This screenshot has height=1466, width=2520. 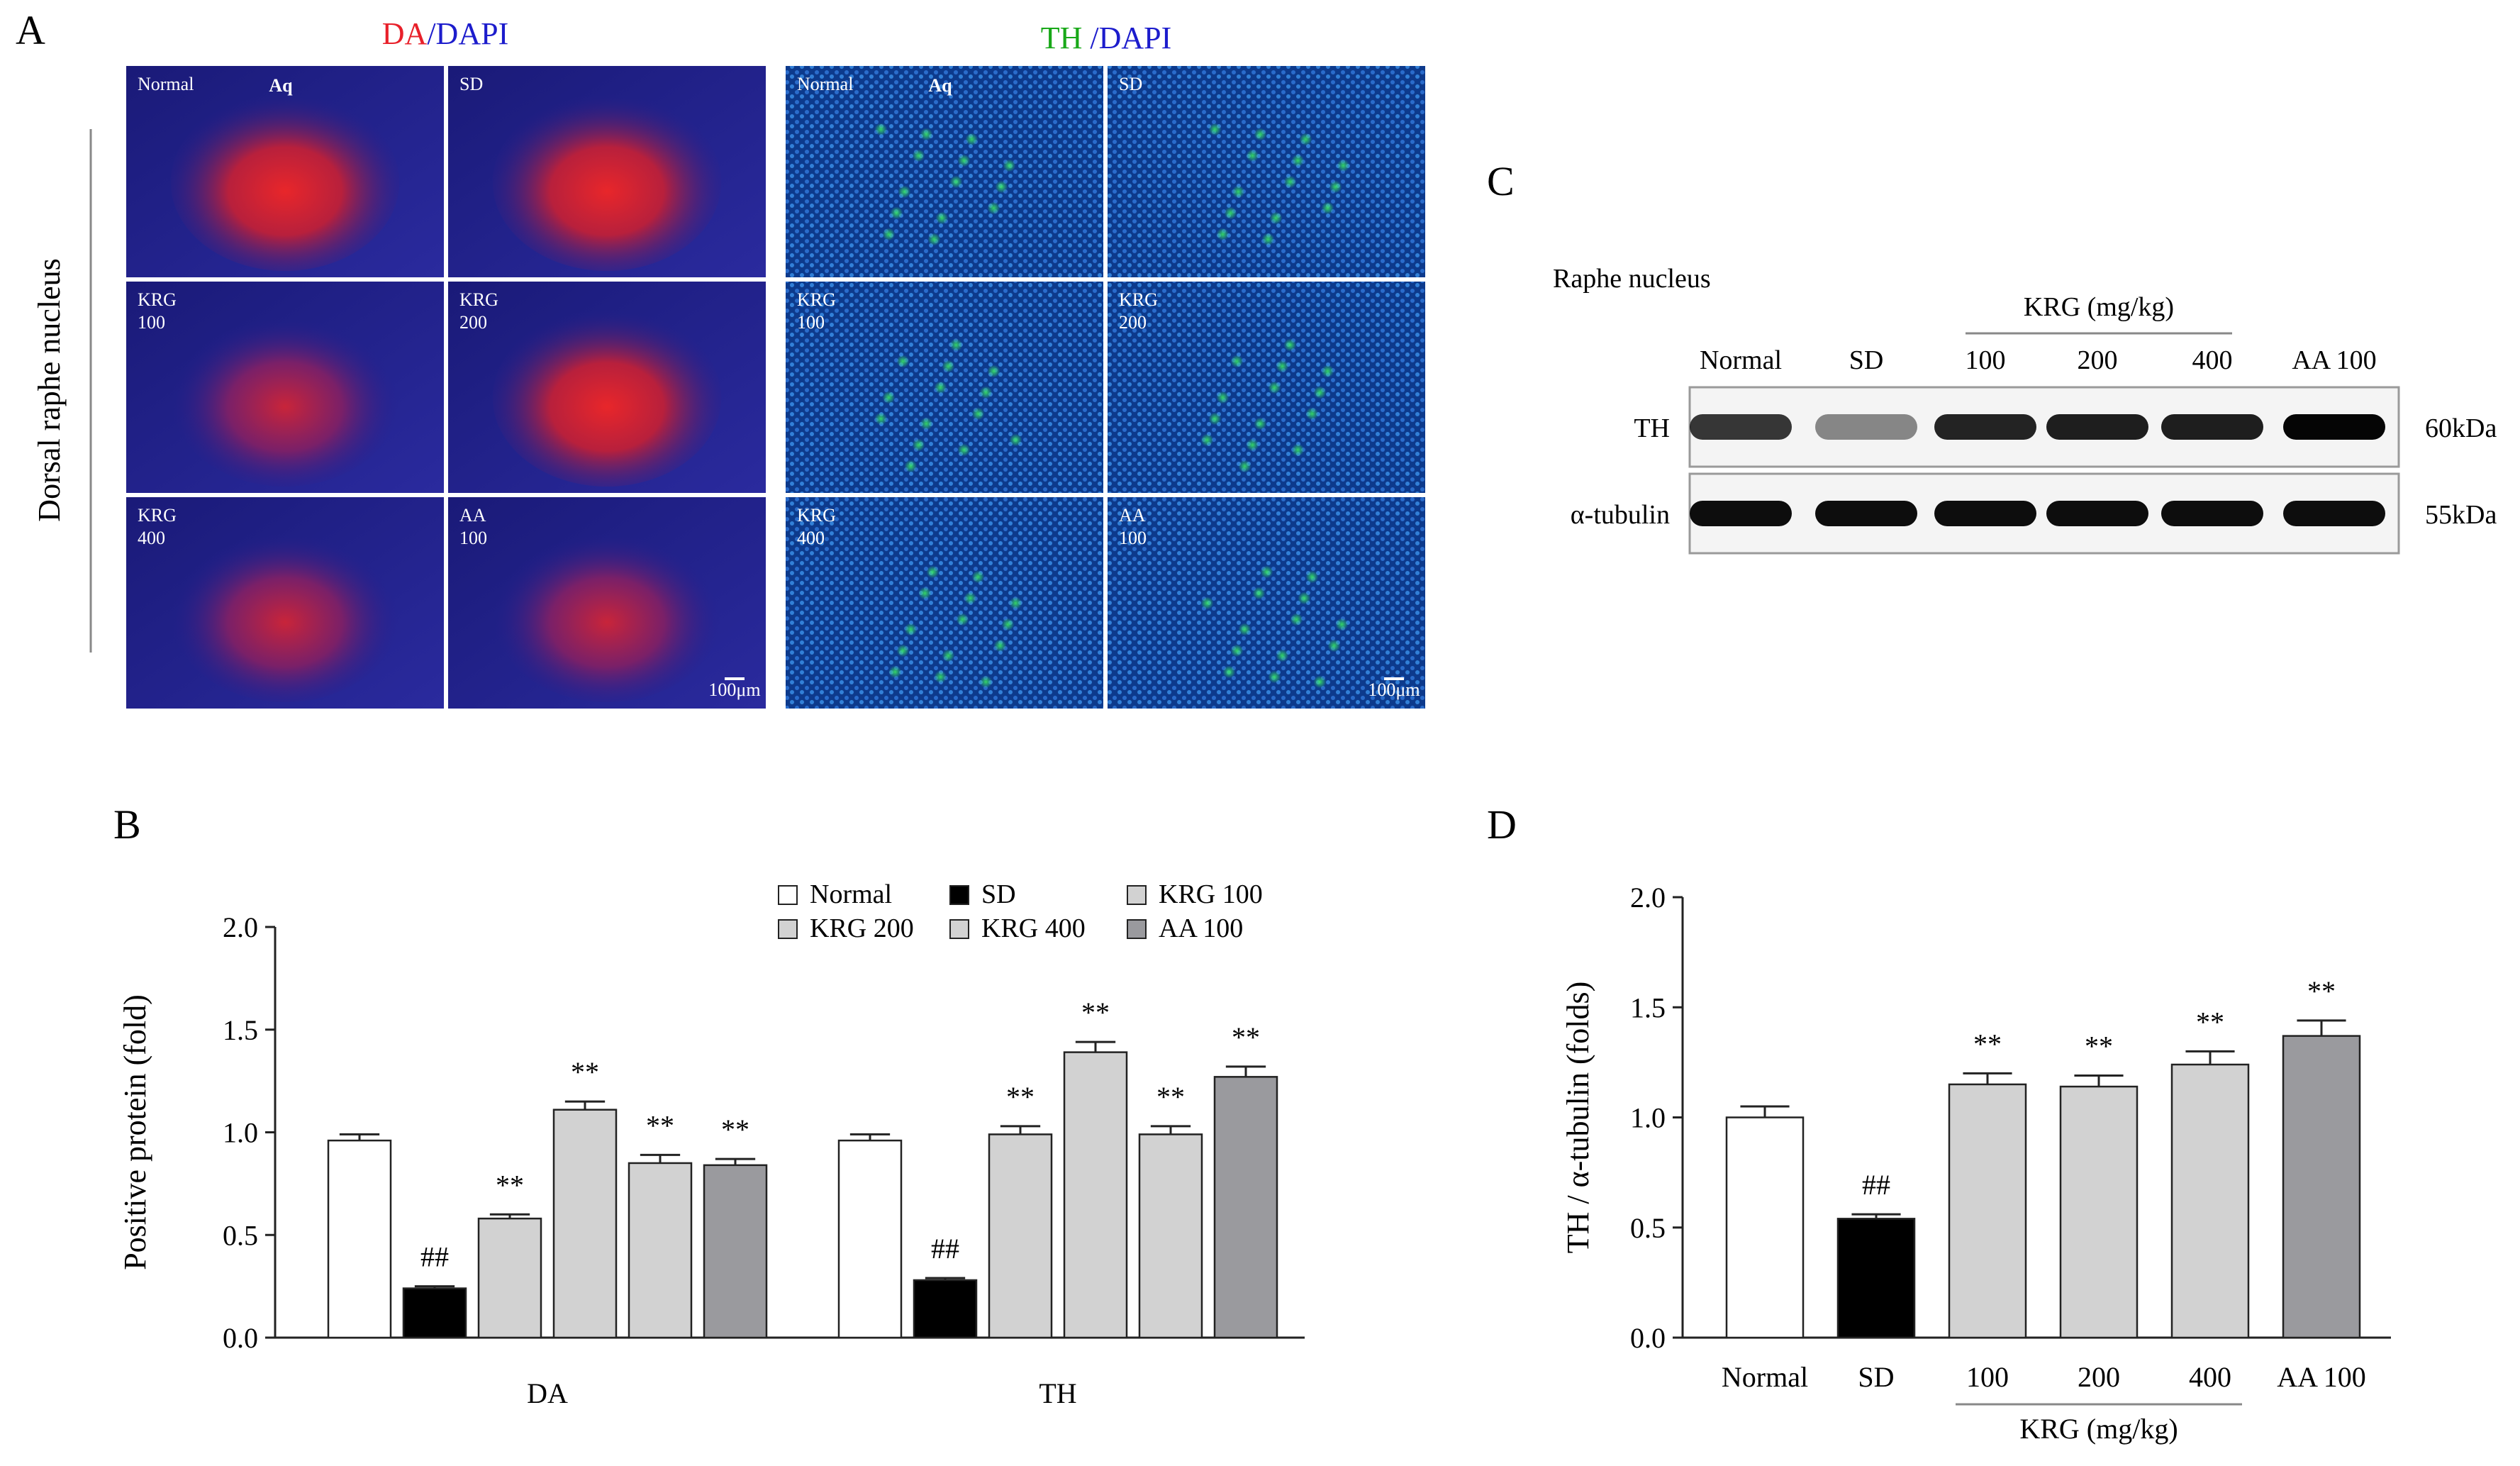 I want to click on tile-label: 100, so click(x=811, y=322).